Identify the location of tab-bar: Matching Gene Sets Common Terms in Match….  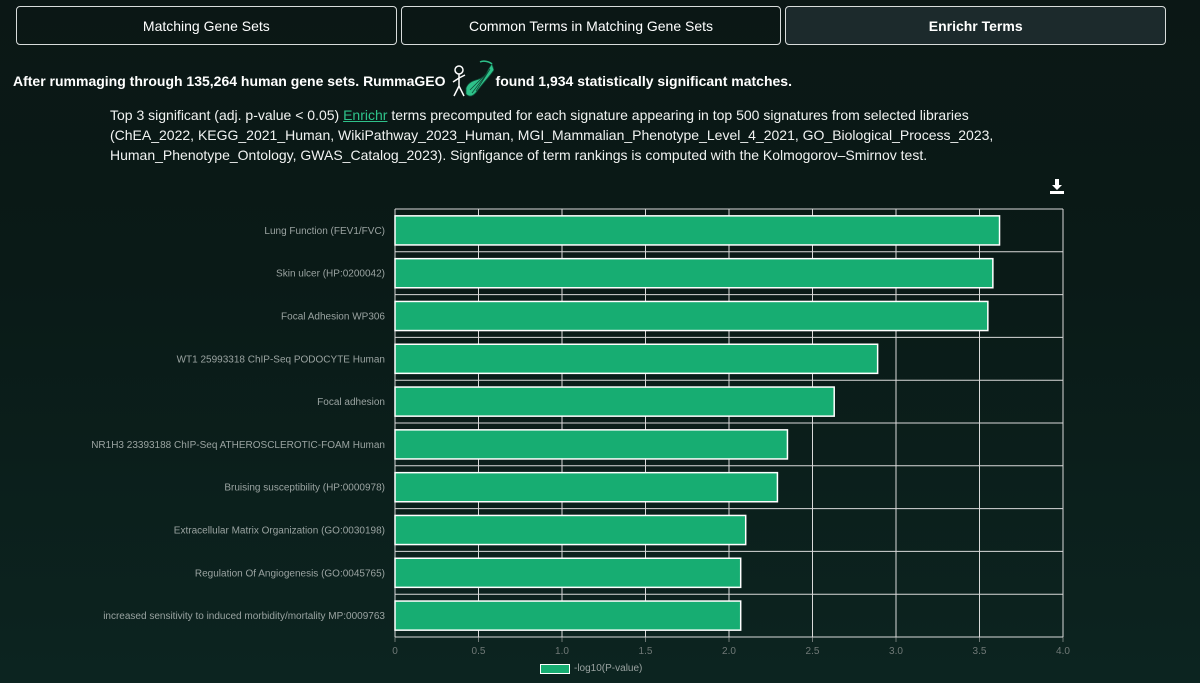
(591, 25).